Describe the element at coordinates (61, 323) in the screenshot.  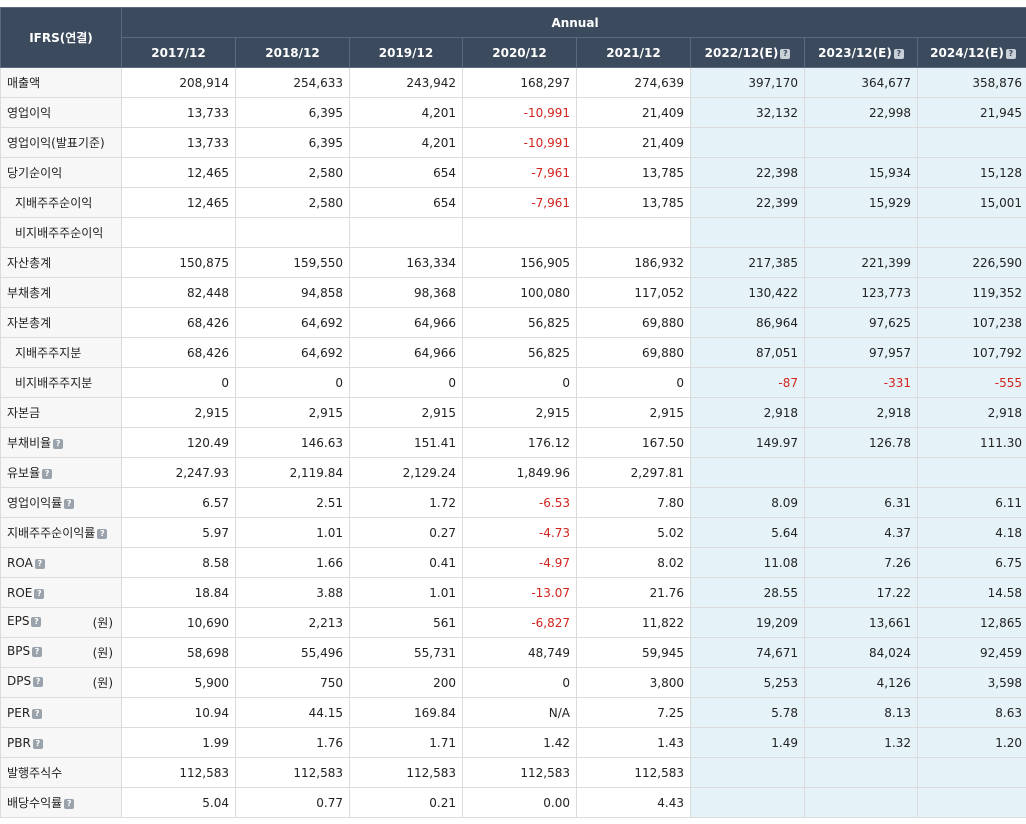
I see `row-label-cell: 자본총계` at that location.